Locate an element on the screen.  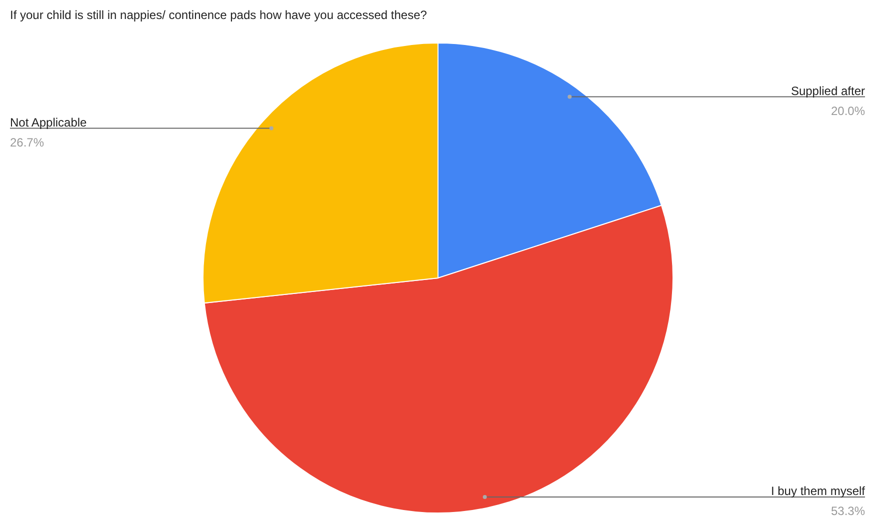
slice-label: Not Applicable is located at coordinates (49, 122).